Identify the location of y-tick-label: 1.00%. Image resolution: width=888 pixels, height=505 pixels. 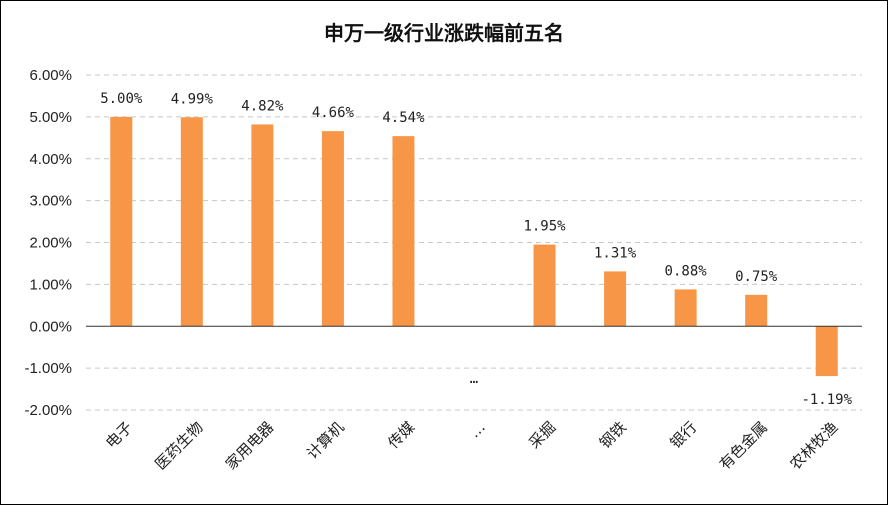
(50, 284).